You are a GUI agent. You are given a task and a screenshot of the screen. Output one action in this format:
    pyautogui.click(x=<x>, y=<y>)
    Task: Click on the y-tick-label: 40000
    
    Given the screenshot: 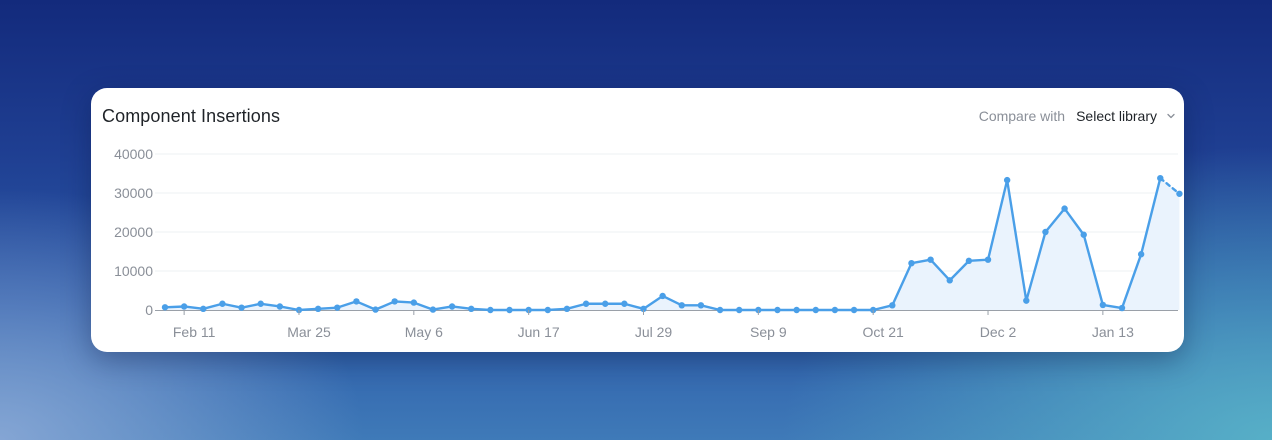 What is the action you would take?
    pyautogui.click(x=133, y=154)
    